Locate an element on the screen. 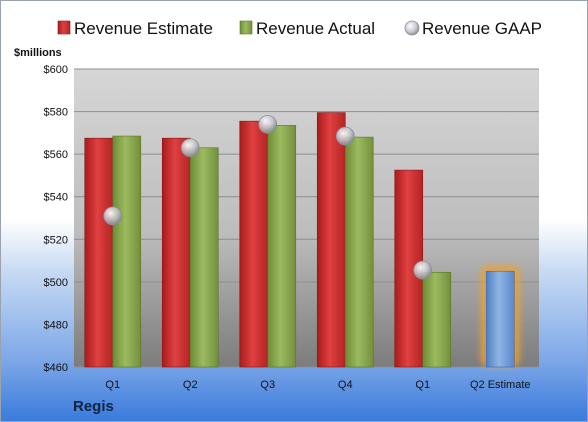 The width and height of the screenshot is (588, 422). x-tick-label: Q2 is located at coordinates (190, 385).